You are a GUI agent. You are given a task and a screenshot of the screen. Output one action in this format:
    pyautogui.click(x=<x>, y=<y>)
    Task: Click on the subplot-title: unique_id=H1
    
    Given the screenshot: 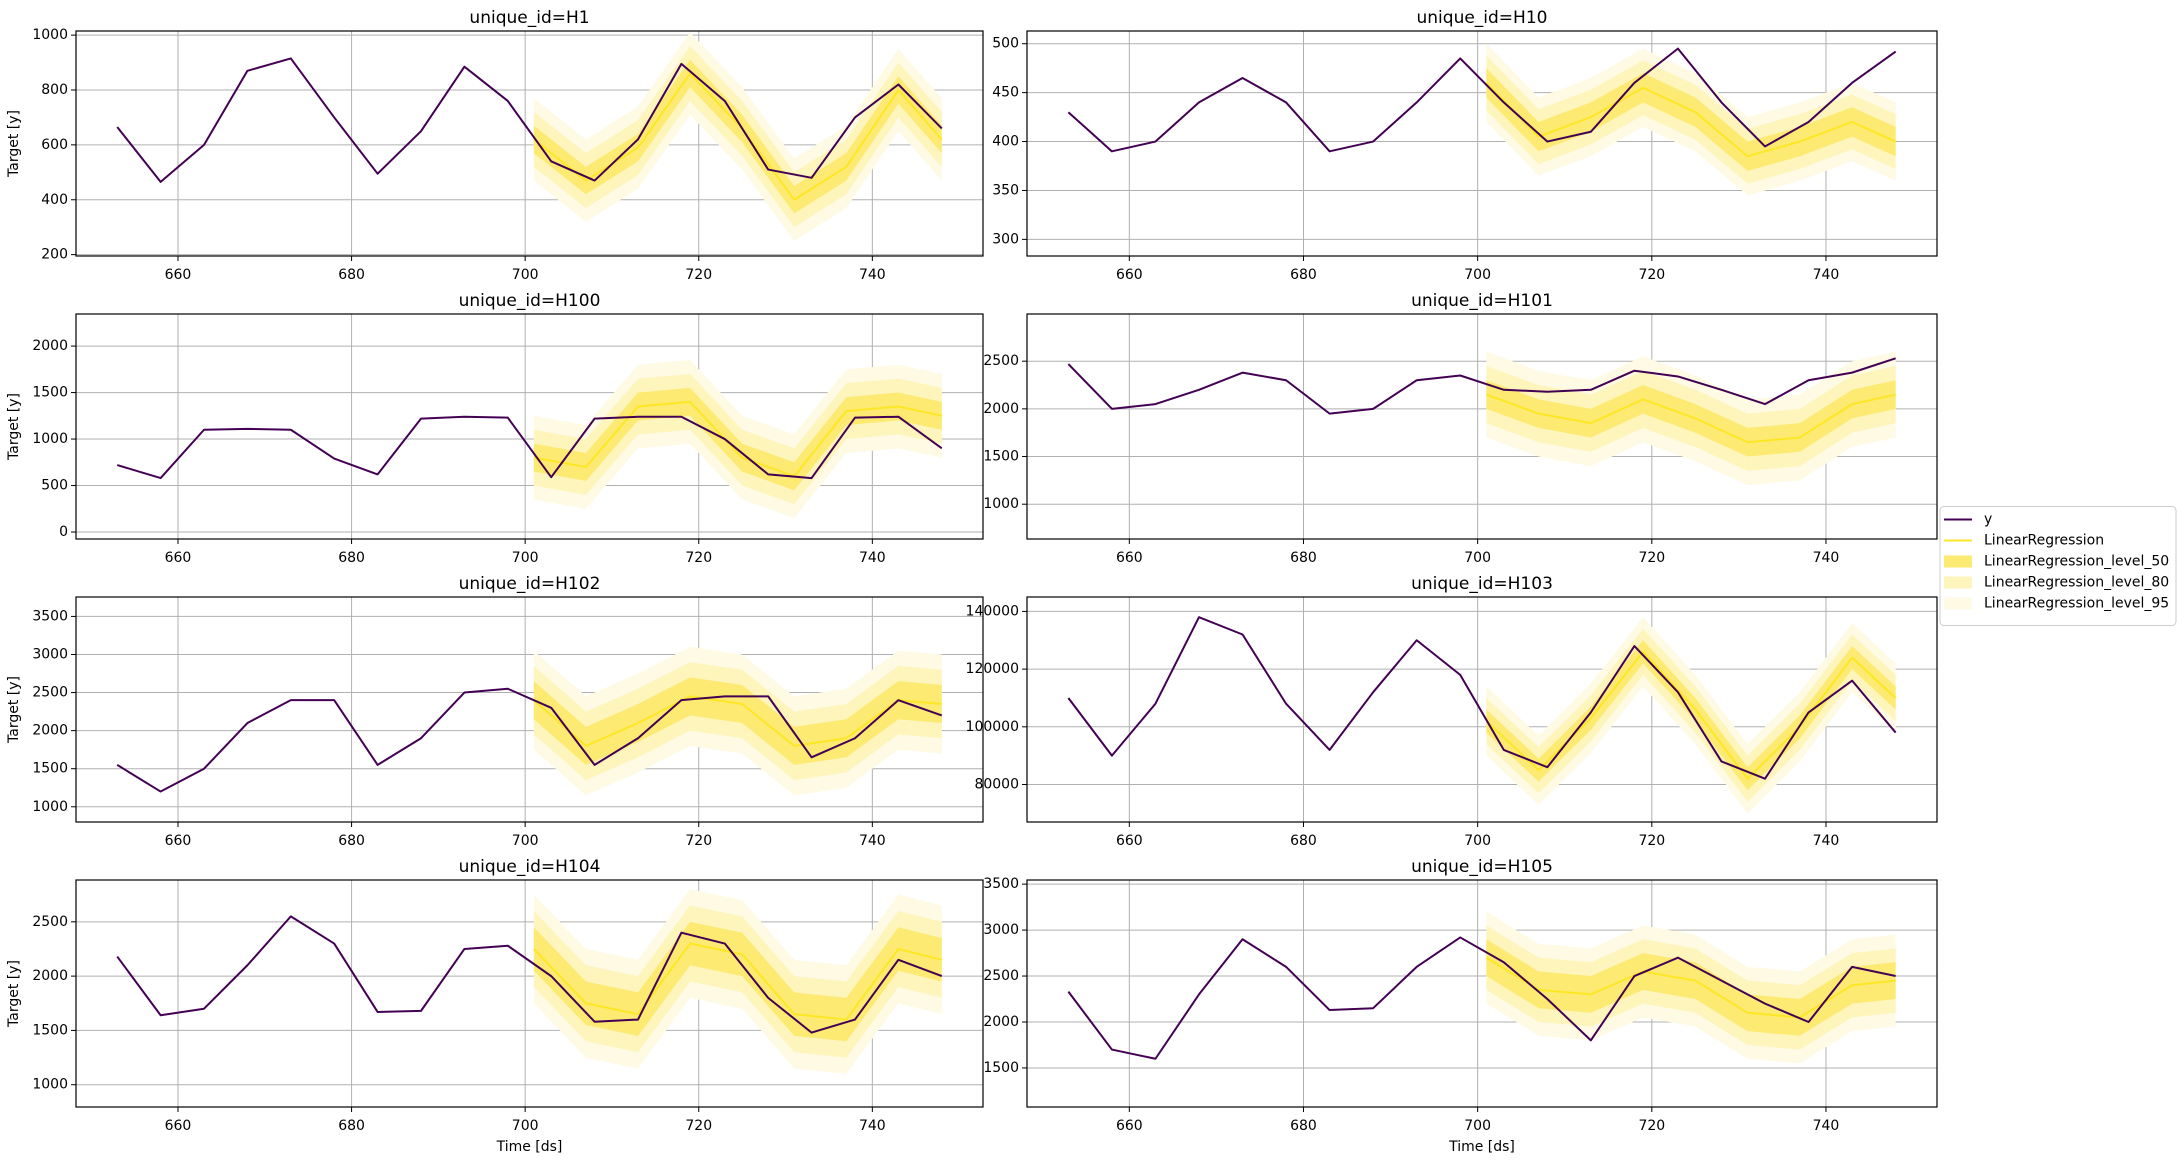 What is the action you would take?
    pyautogui.click(x=529, y=18)
    